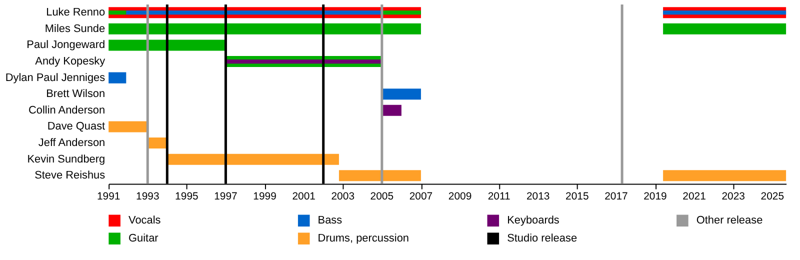  I want to click on x-tick-label: 1999, so click(265, 197).